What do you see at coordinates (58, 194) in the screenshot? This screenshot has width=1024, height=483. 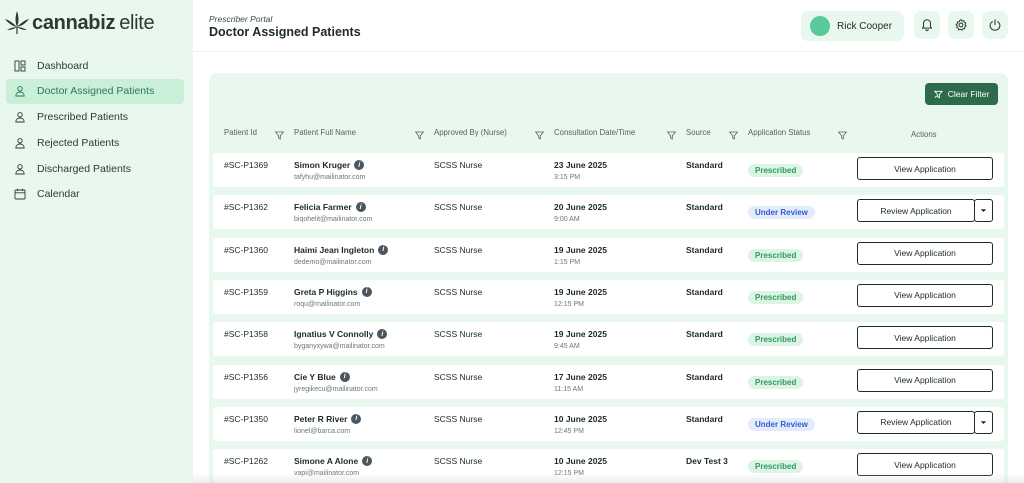 I see `sidebar-item-label: Calendar` at bounding box center [58, 194].